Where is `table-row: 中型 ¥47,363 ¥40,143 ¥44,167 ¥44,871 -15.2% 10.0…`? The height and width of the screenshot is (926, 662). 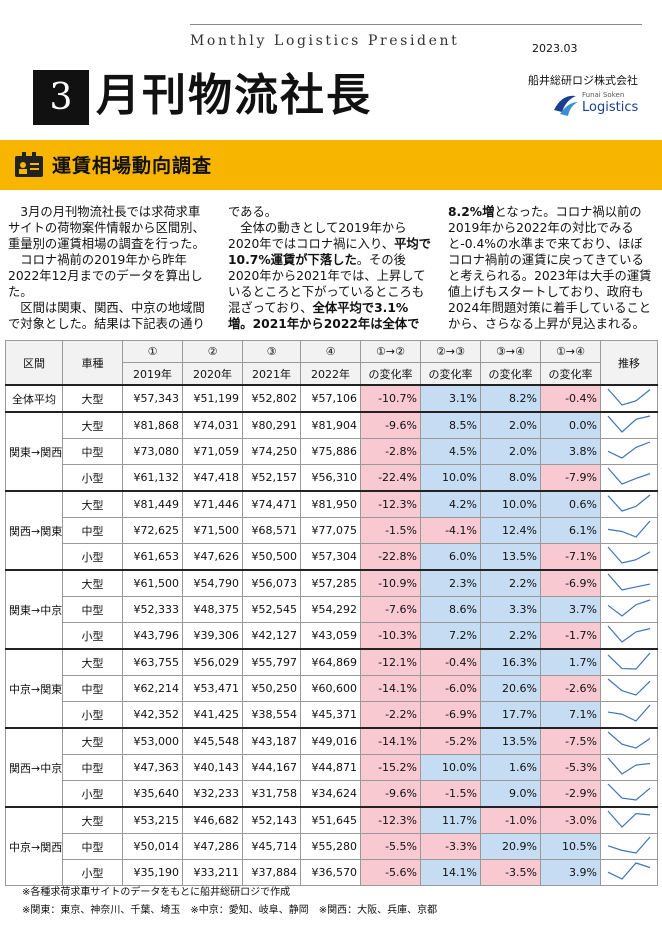
table-row: 中型 ¥47,363 ¥40,143 ¥44,167 ¥44,871 -15.2% 10.0… is located at coordinates (332, 767).